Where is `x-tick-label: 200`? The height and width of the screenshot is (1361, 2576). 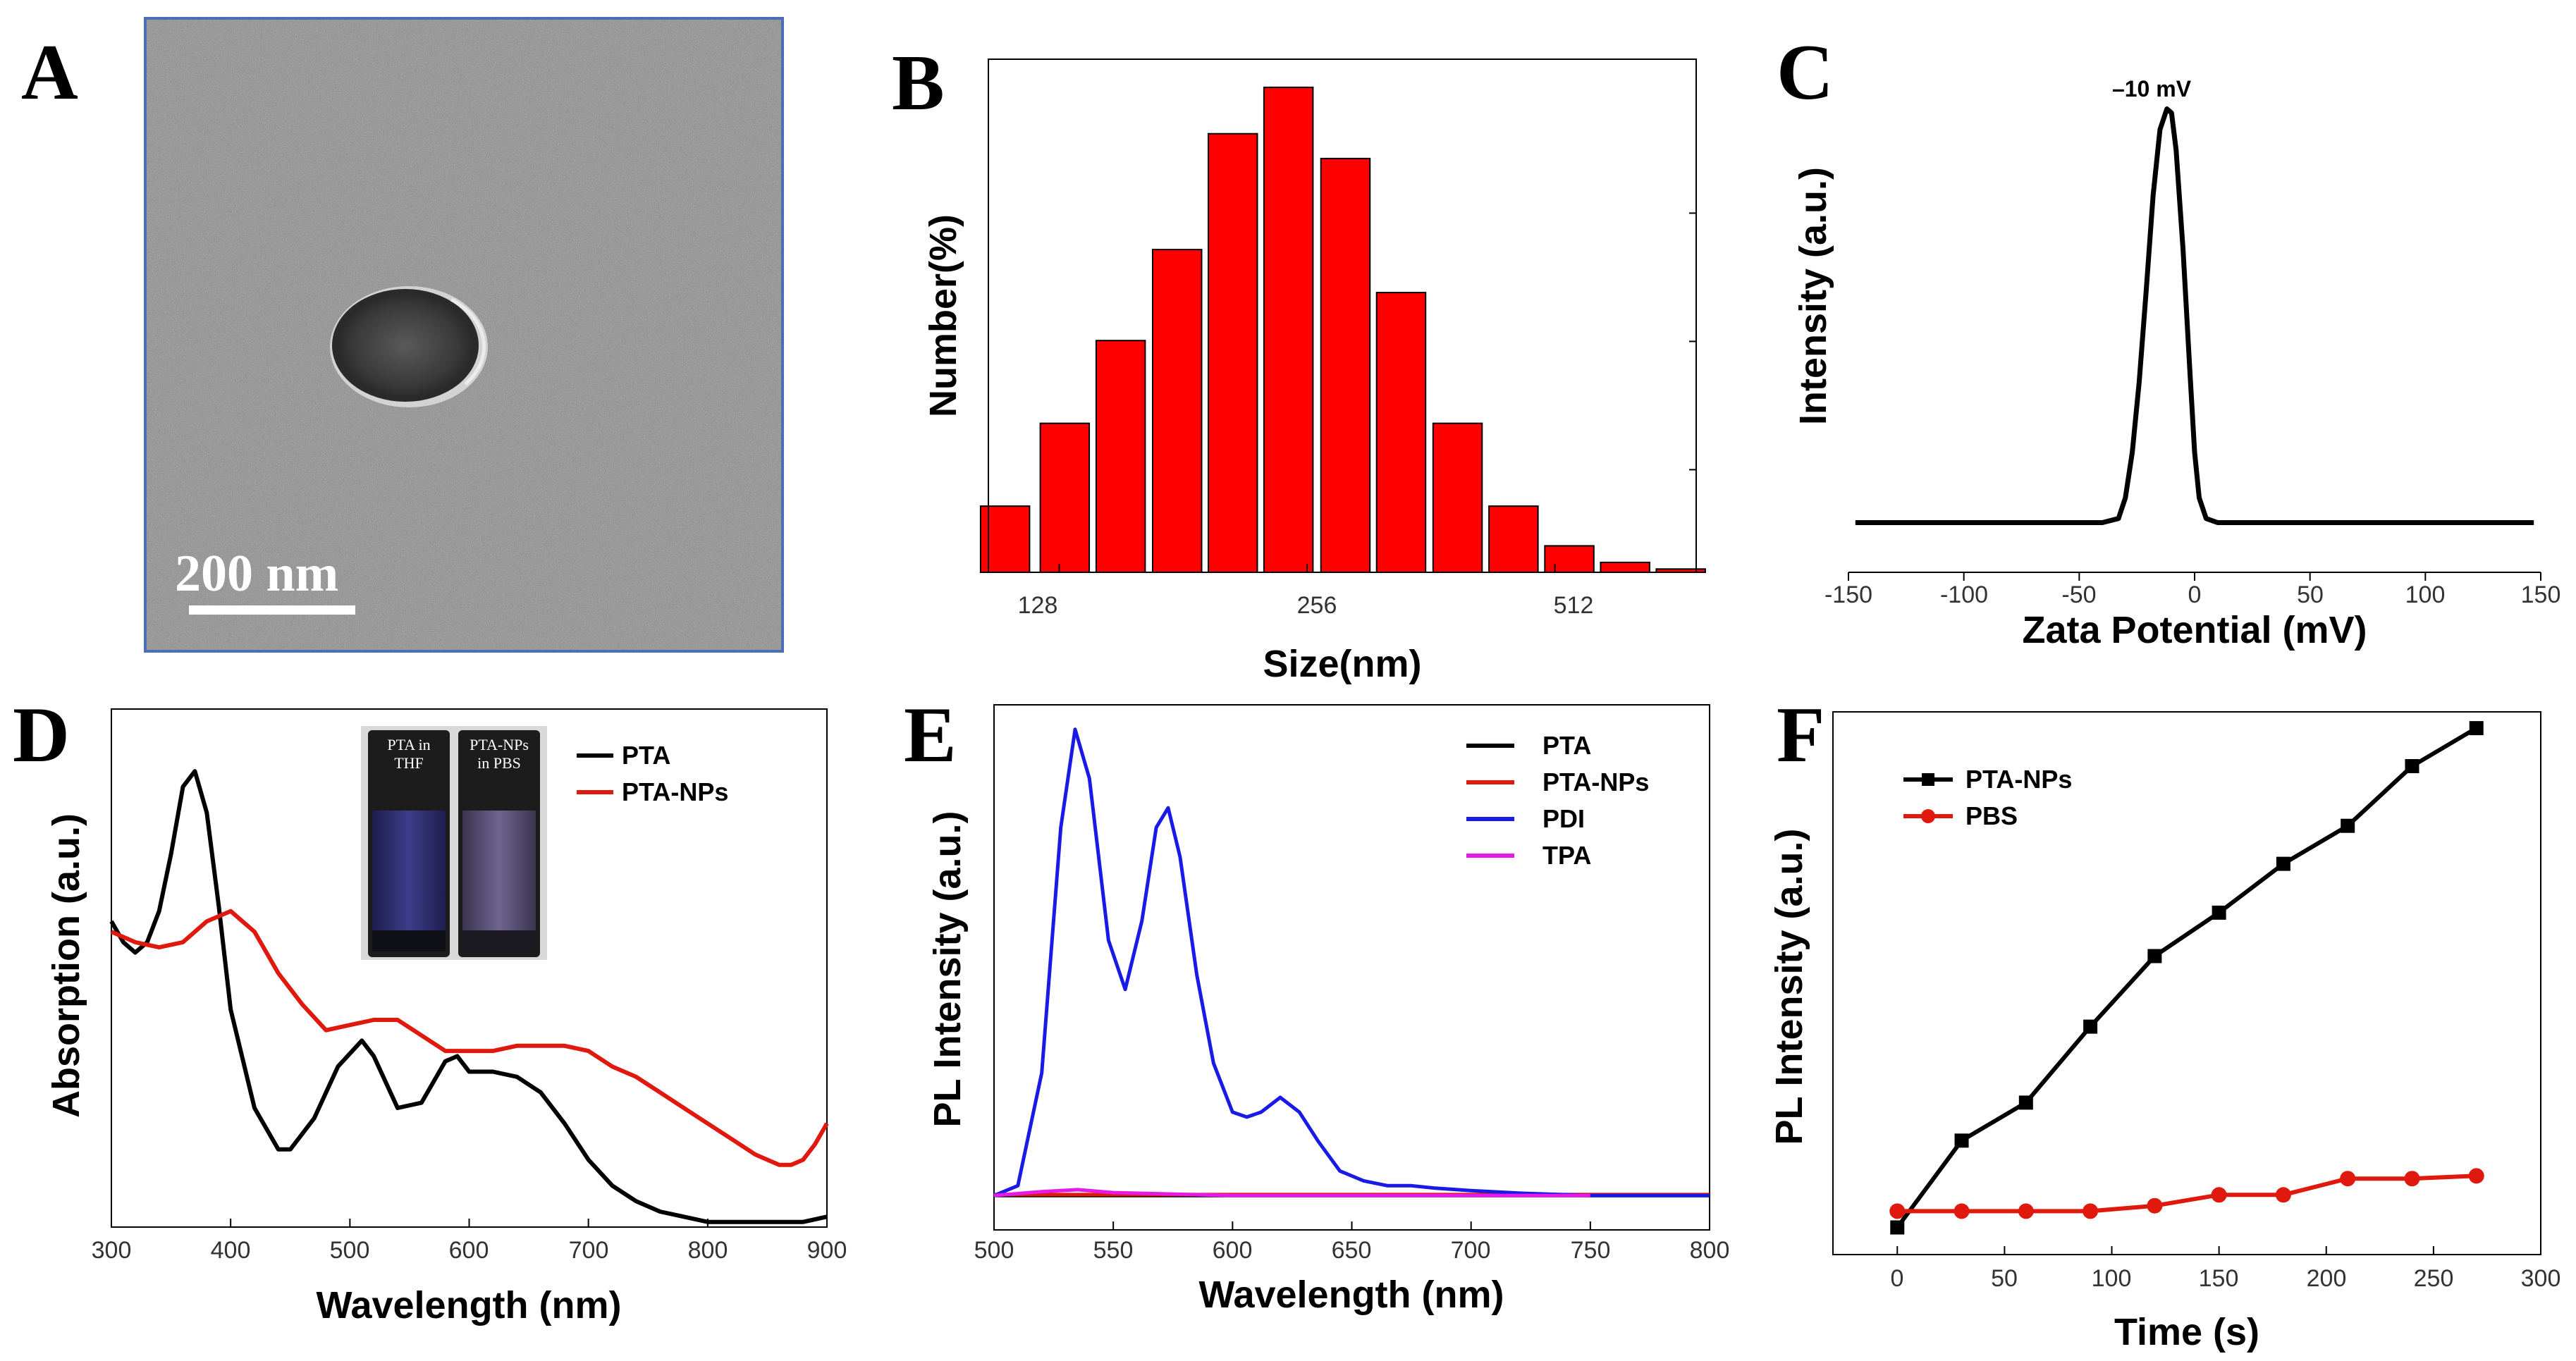
x-tick-label: 200 is located at coordinates (2327, 1278).